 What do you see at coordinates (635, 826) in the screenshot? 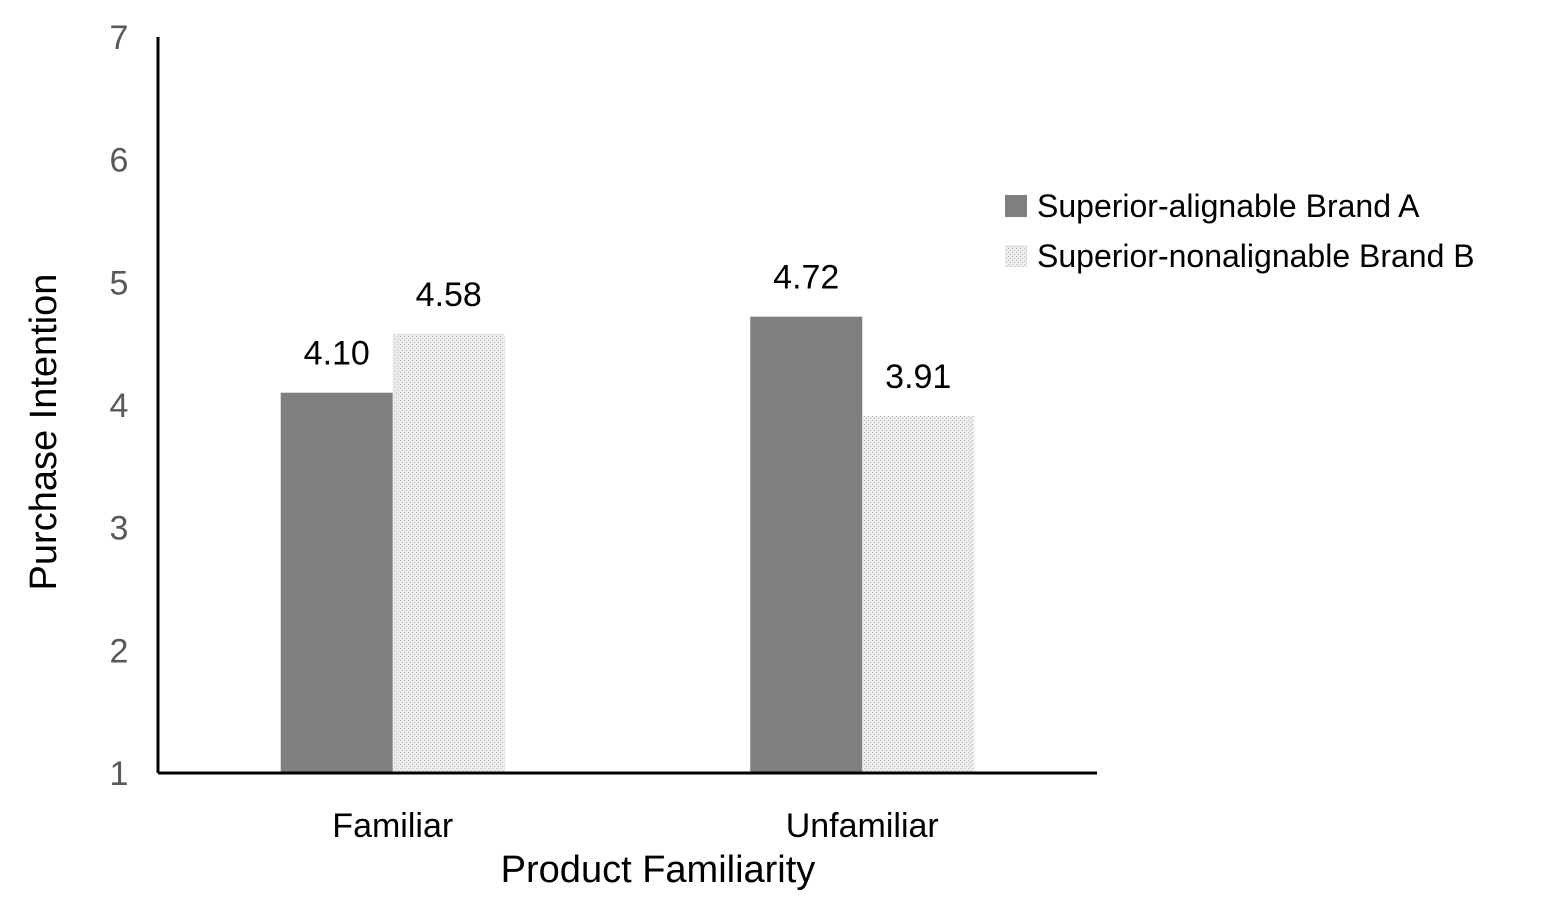
I see `x-axis-category-labels: Familiar Unfamiliar` at bounding box center [635, 826].